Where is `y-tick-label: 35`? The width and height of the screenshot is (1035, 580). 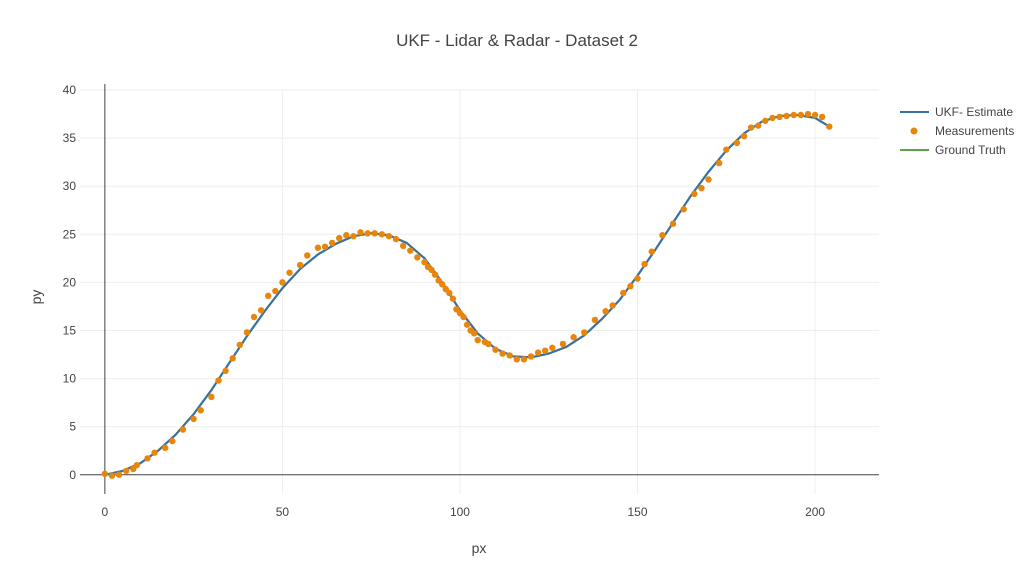 y-tick-label: 35 is located at coordinates (70, 138).